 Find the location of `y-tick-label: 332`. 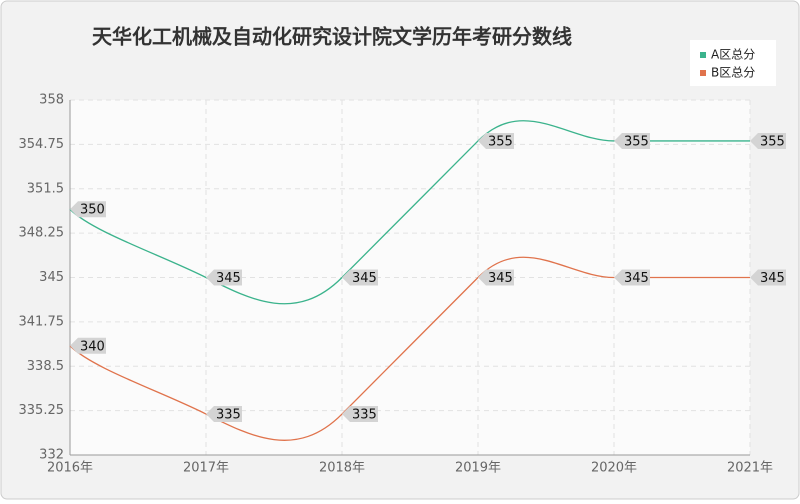

y-tick-label: 332 is located at coordinates (51, 455).